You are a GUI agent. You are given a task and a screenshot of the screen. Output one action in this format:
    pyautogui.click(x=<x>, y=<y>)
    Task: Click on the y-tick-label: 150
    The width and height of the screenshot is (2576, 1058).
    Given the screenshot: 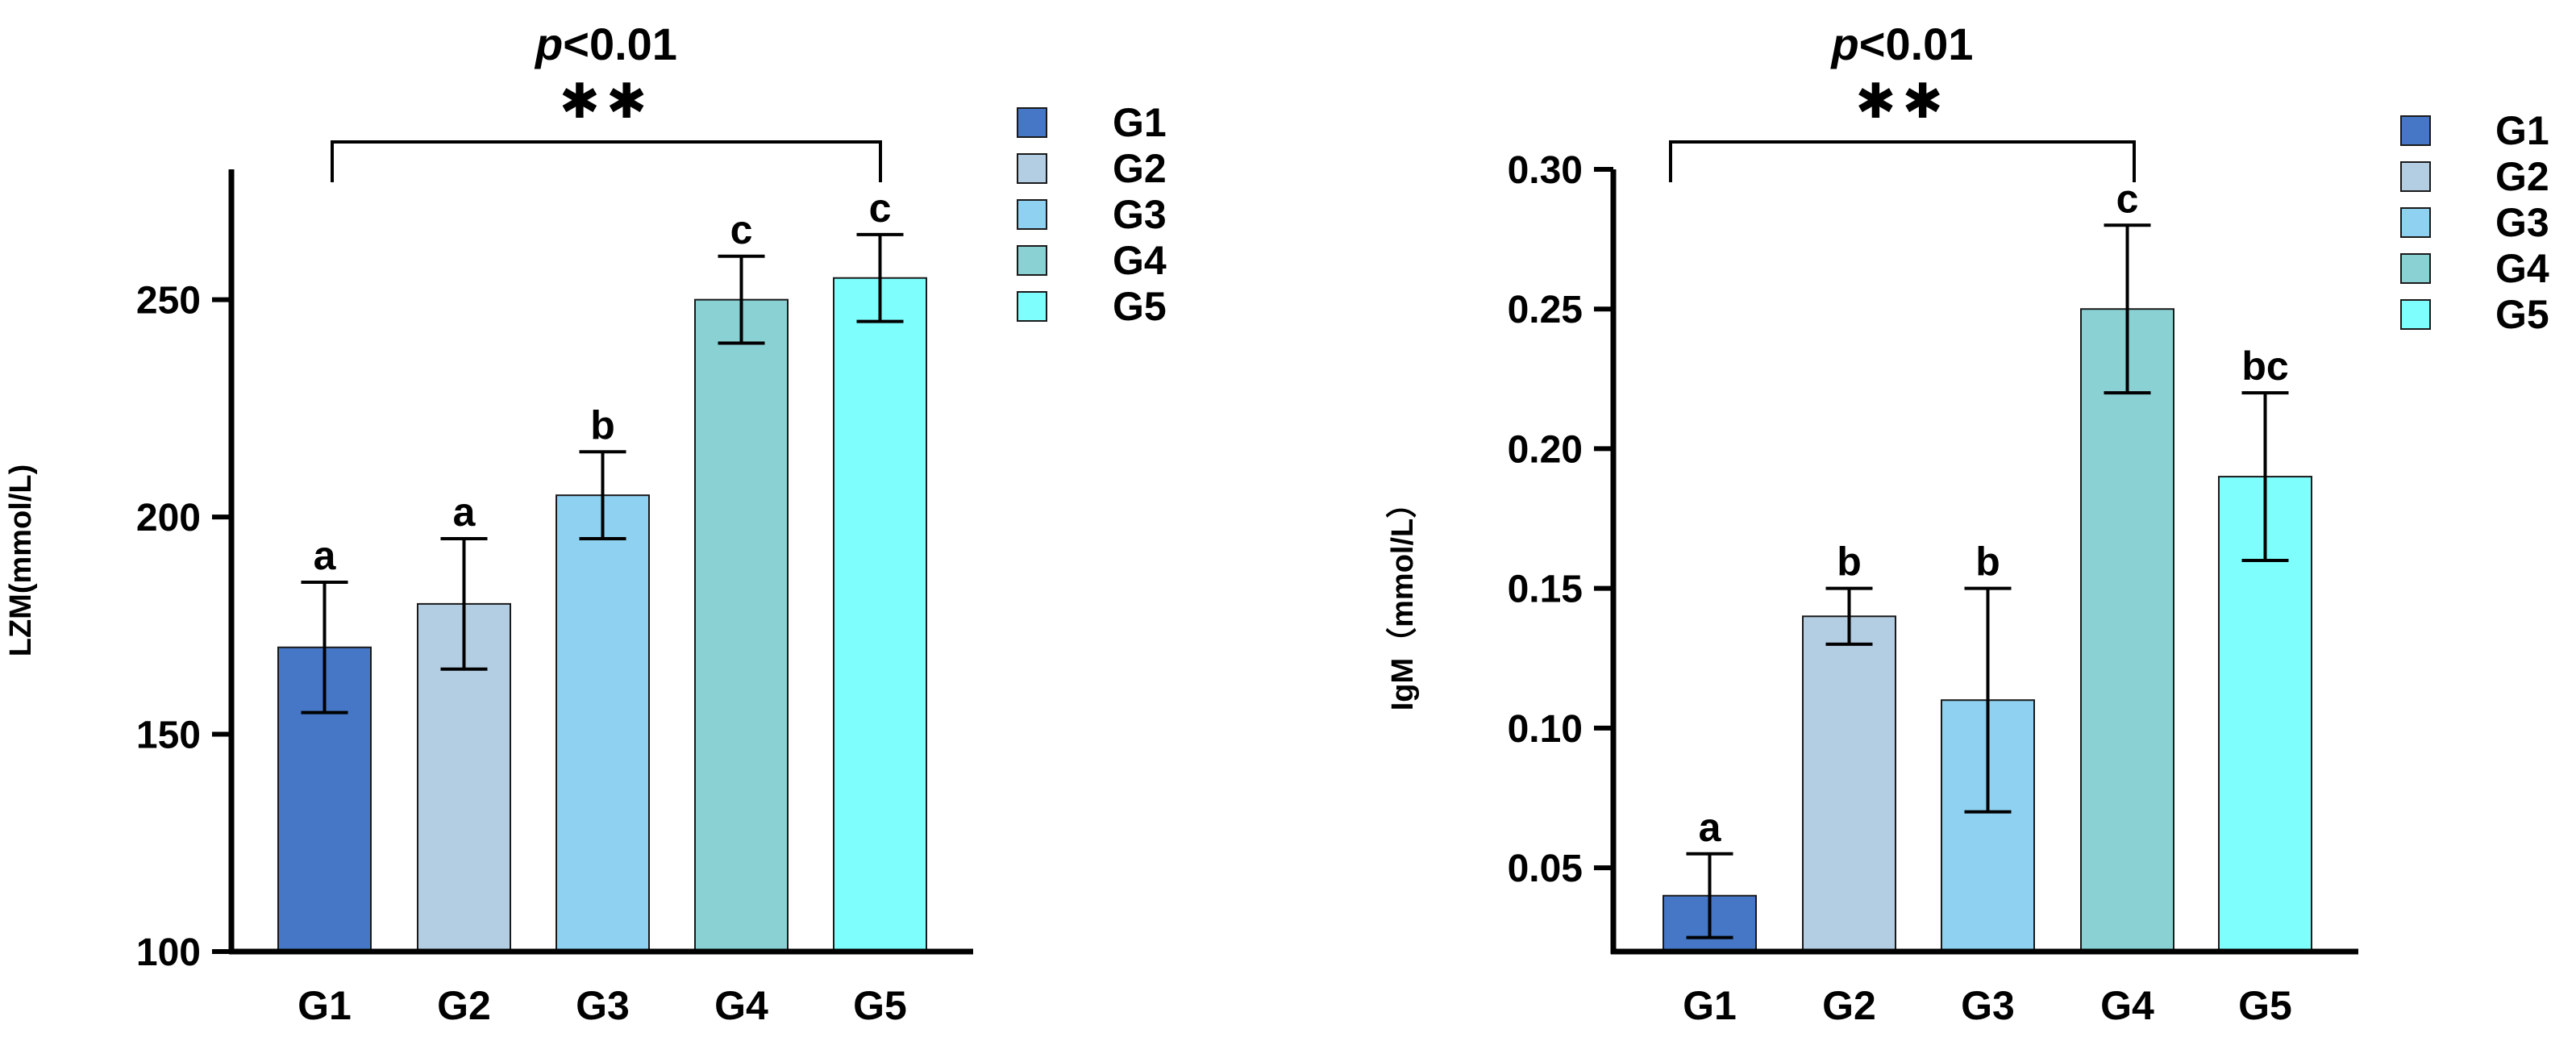 What is the action you would take?
    pyautogui.click(x=168, y=735)
    